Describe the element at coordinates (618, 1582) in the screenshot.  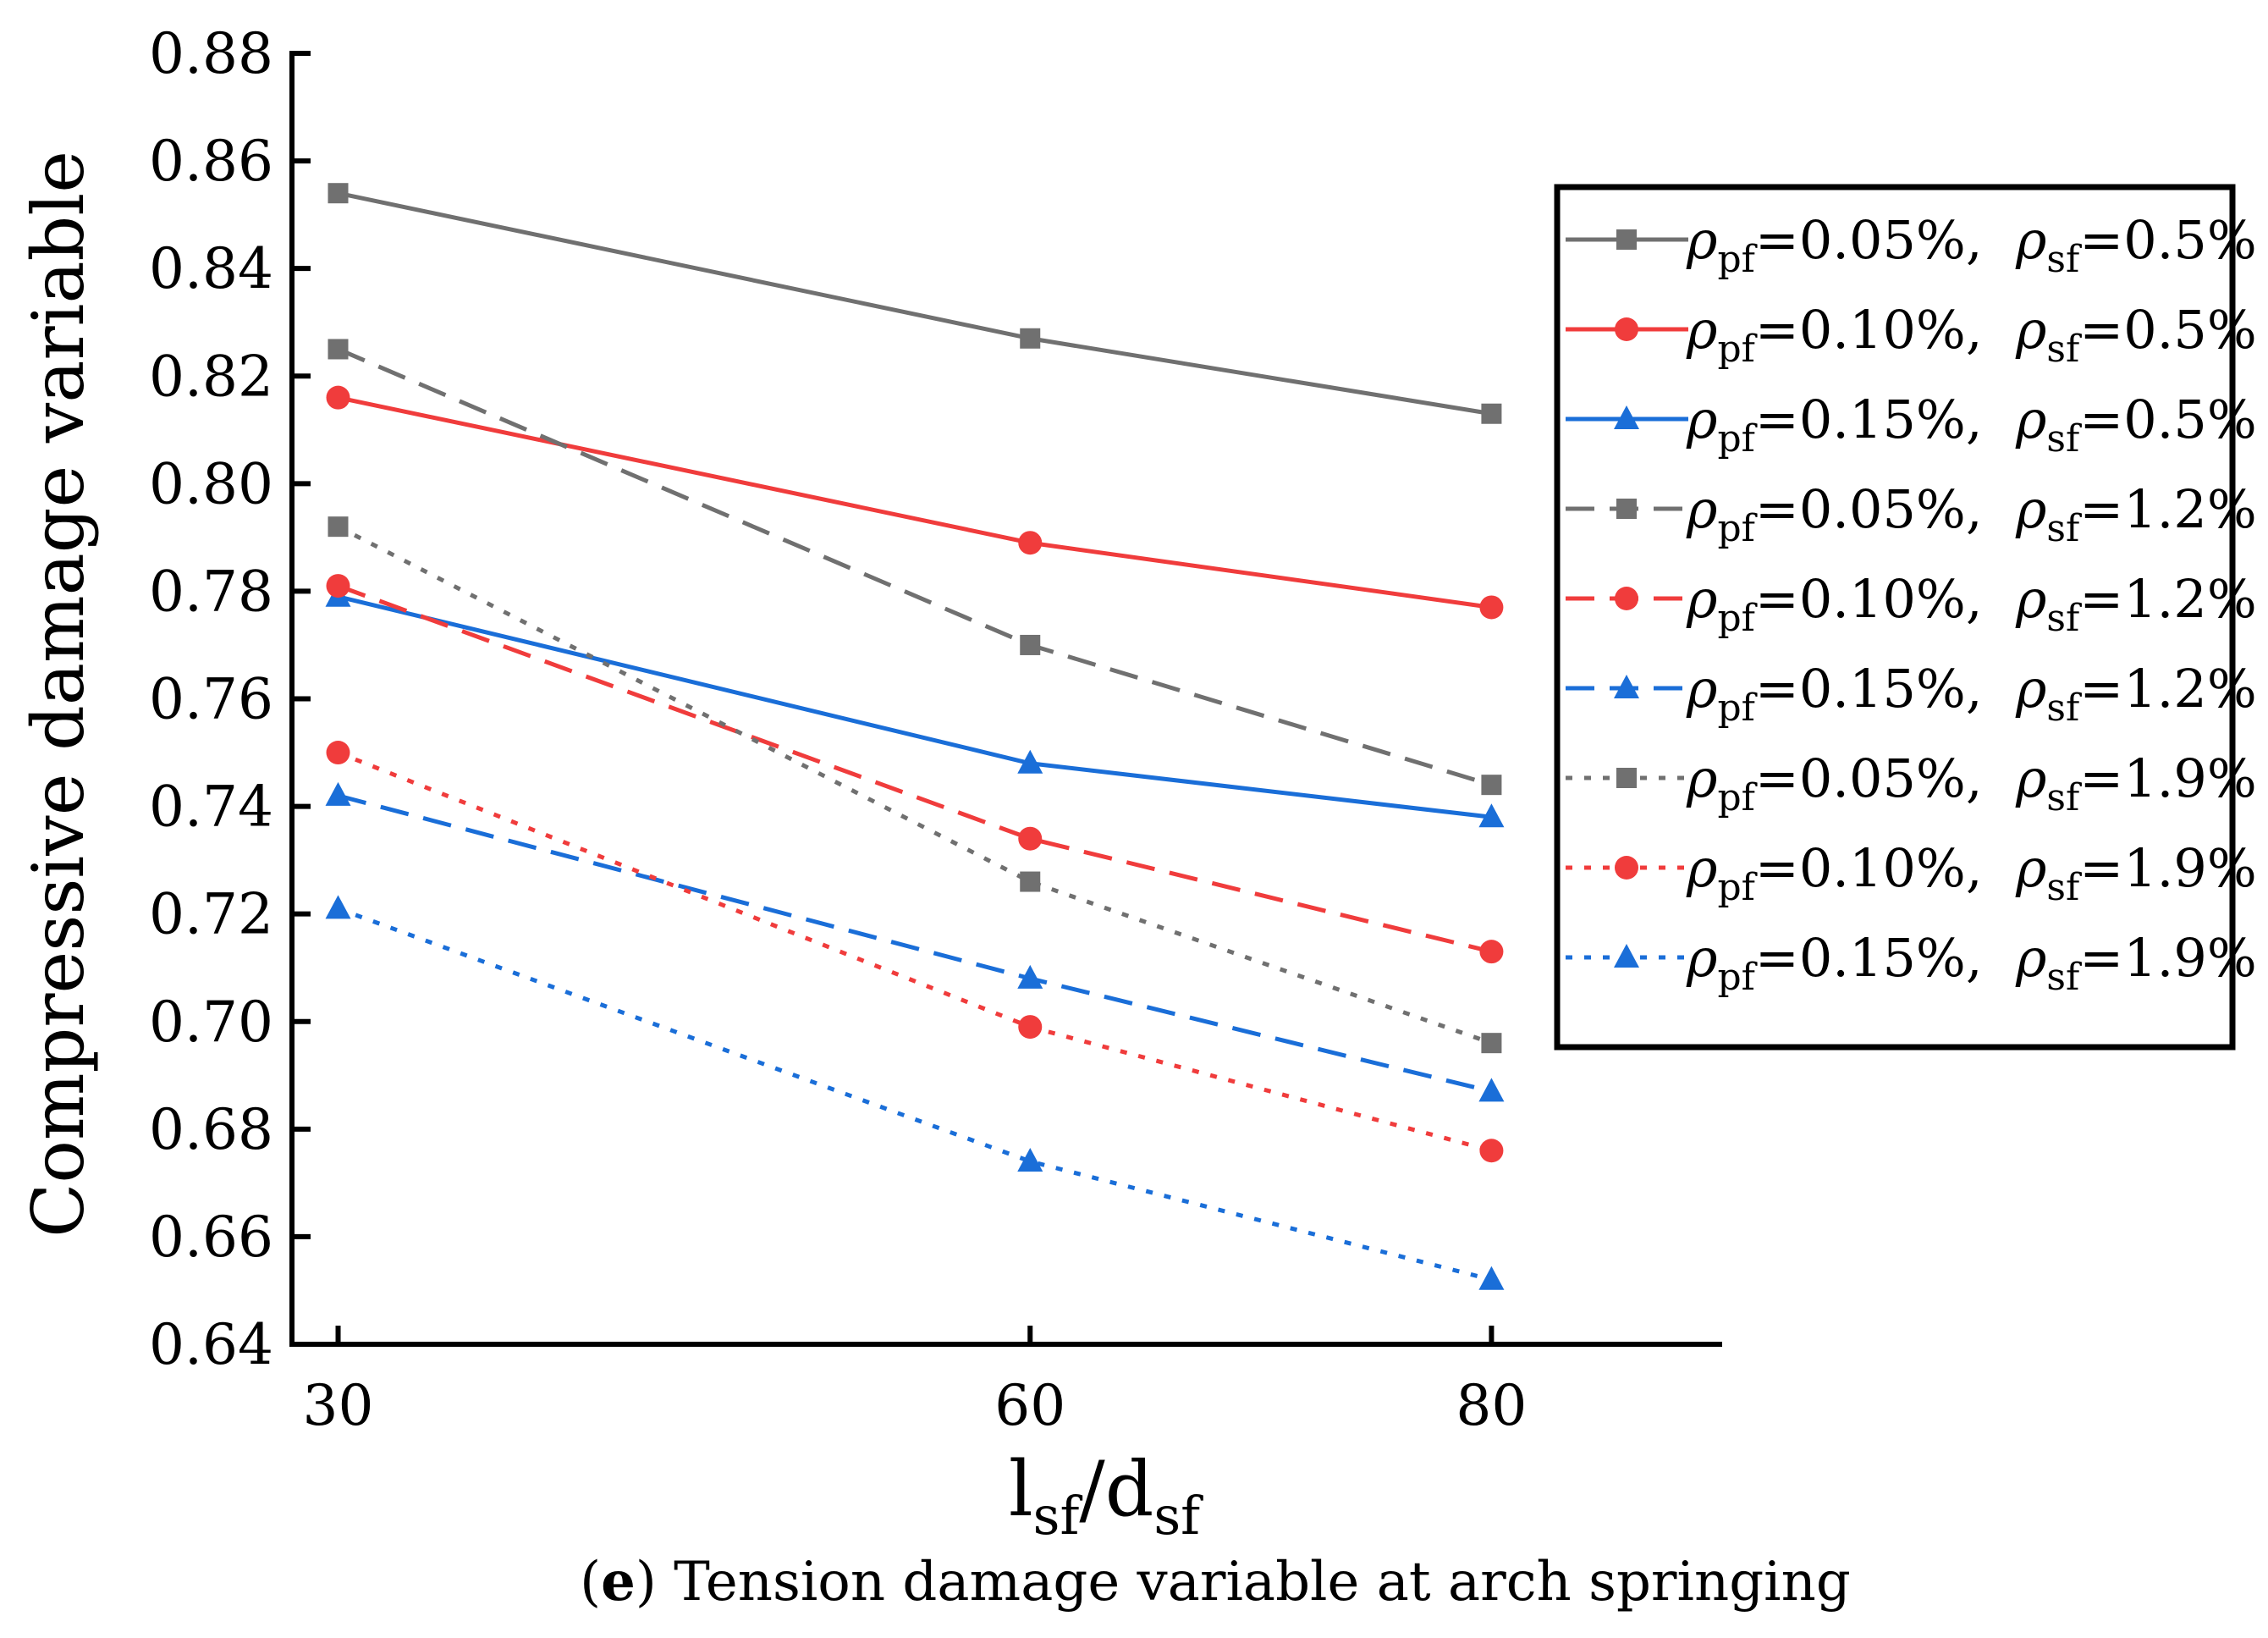
I see `caption-label: e` at that location.